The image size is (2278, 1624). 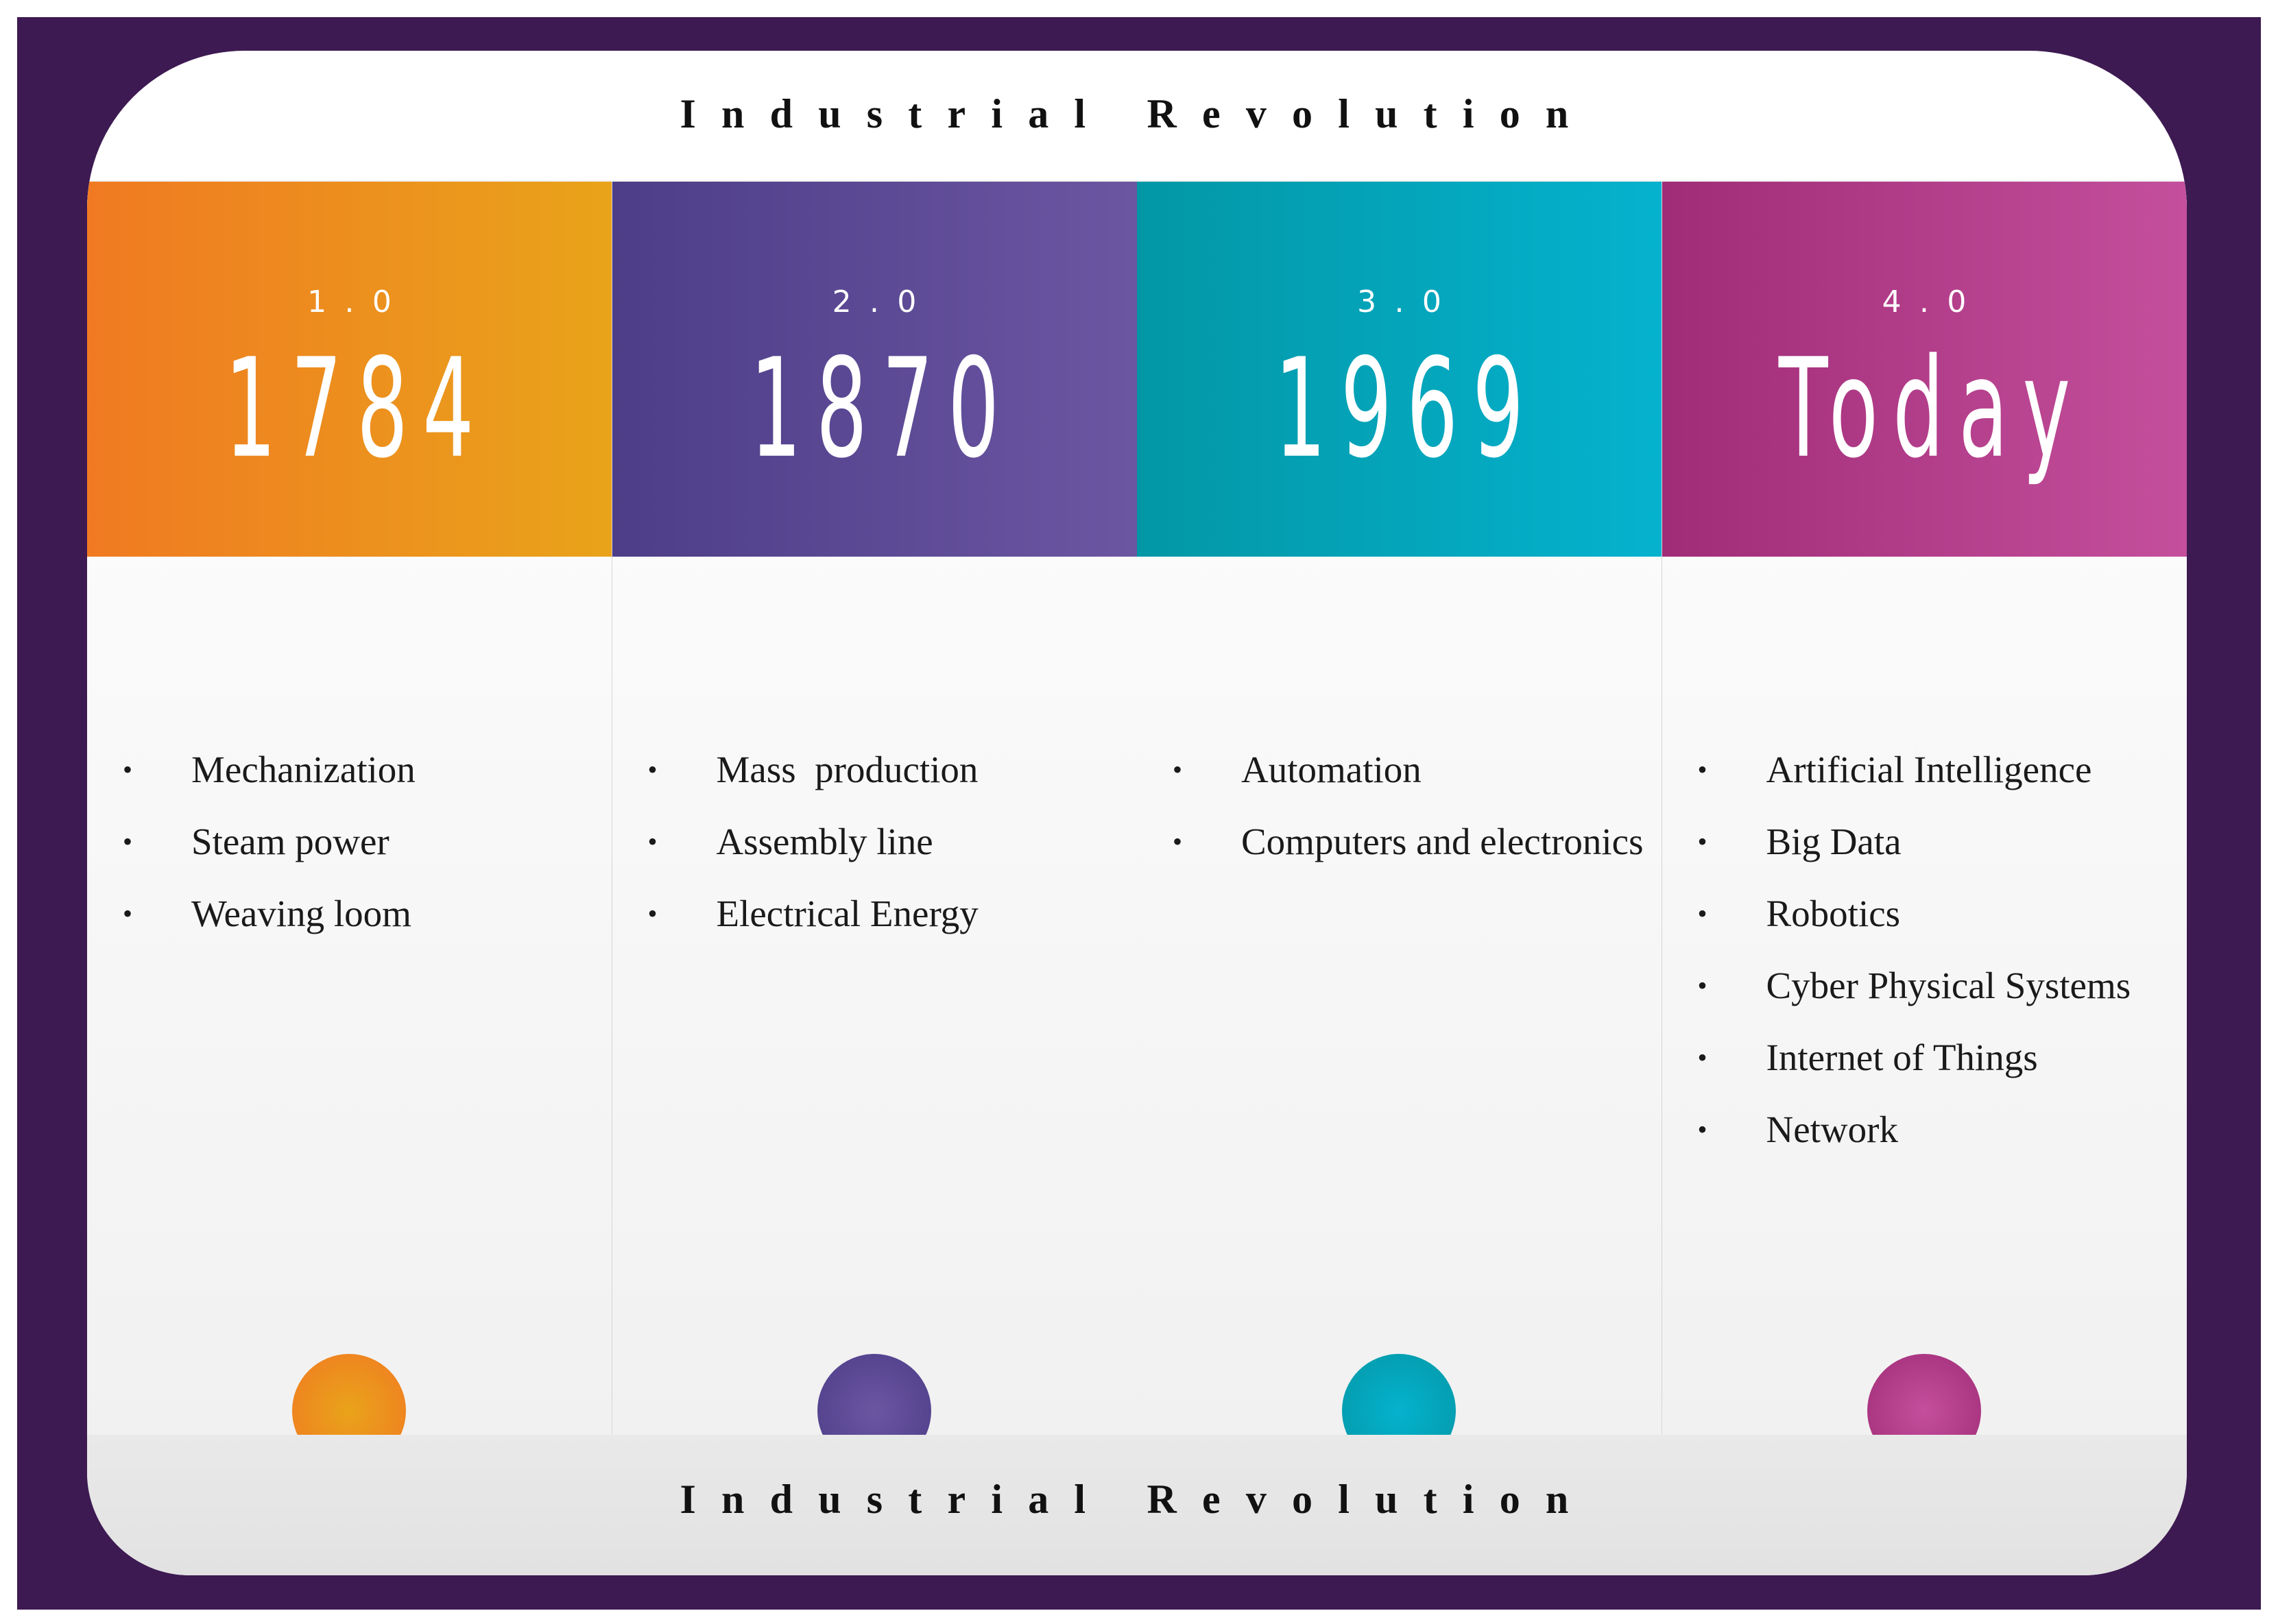 What do you see at coordinates (363, 913) in the screenshot?
I see `list-item: Weaving loom` at bounding box center [363, 913].